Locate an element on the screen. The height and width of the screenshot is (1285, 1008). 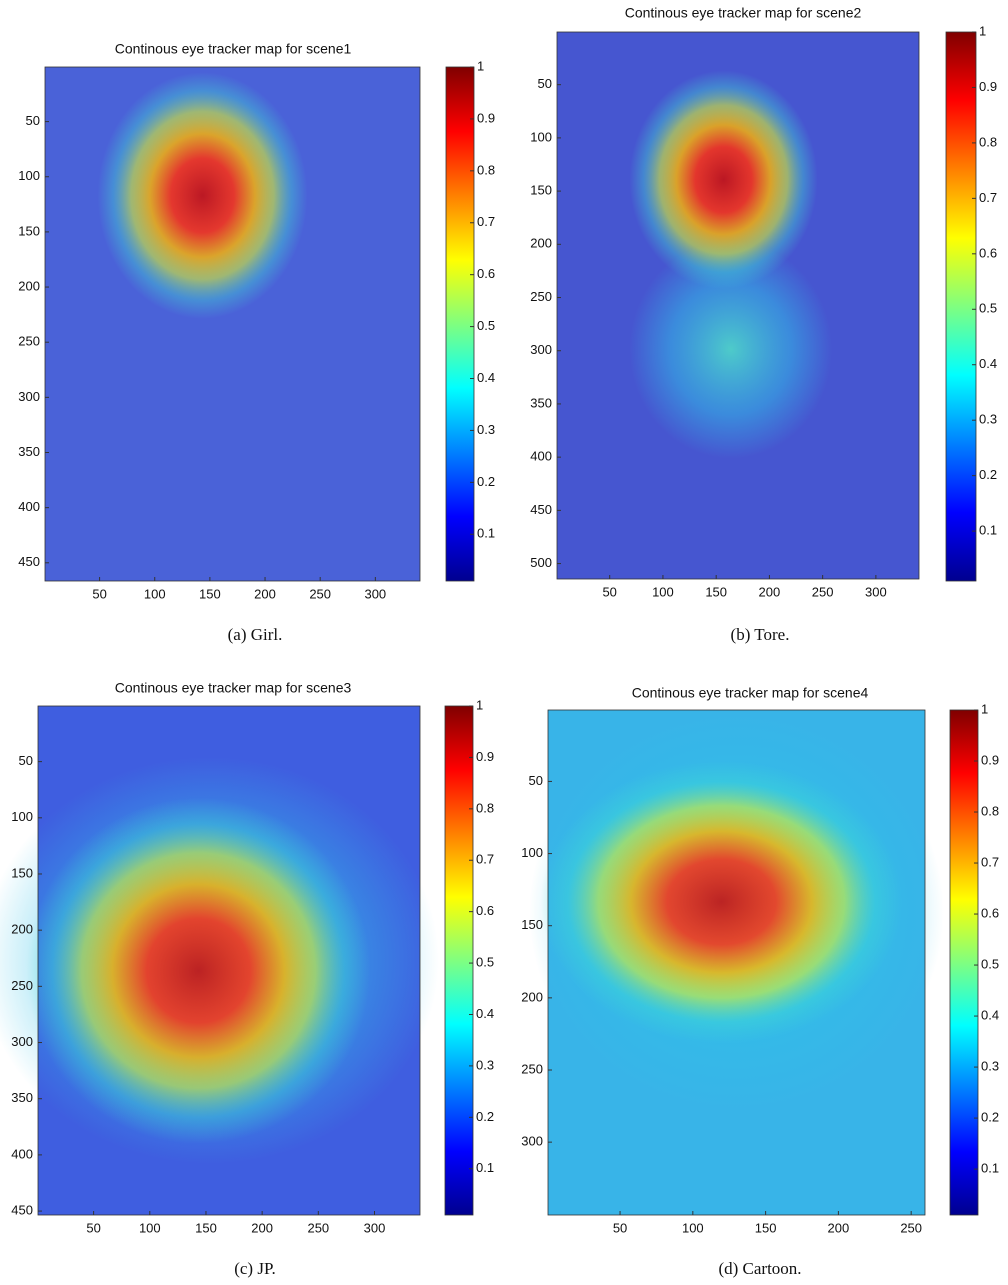
caption: (c) JP. is located at coordinates (255, 1268).